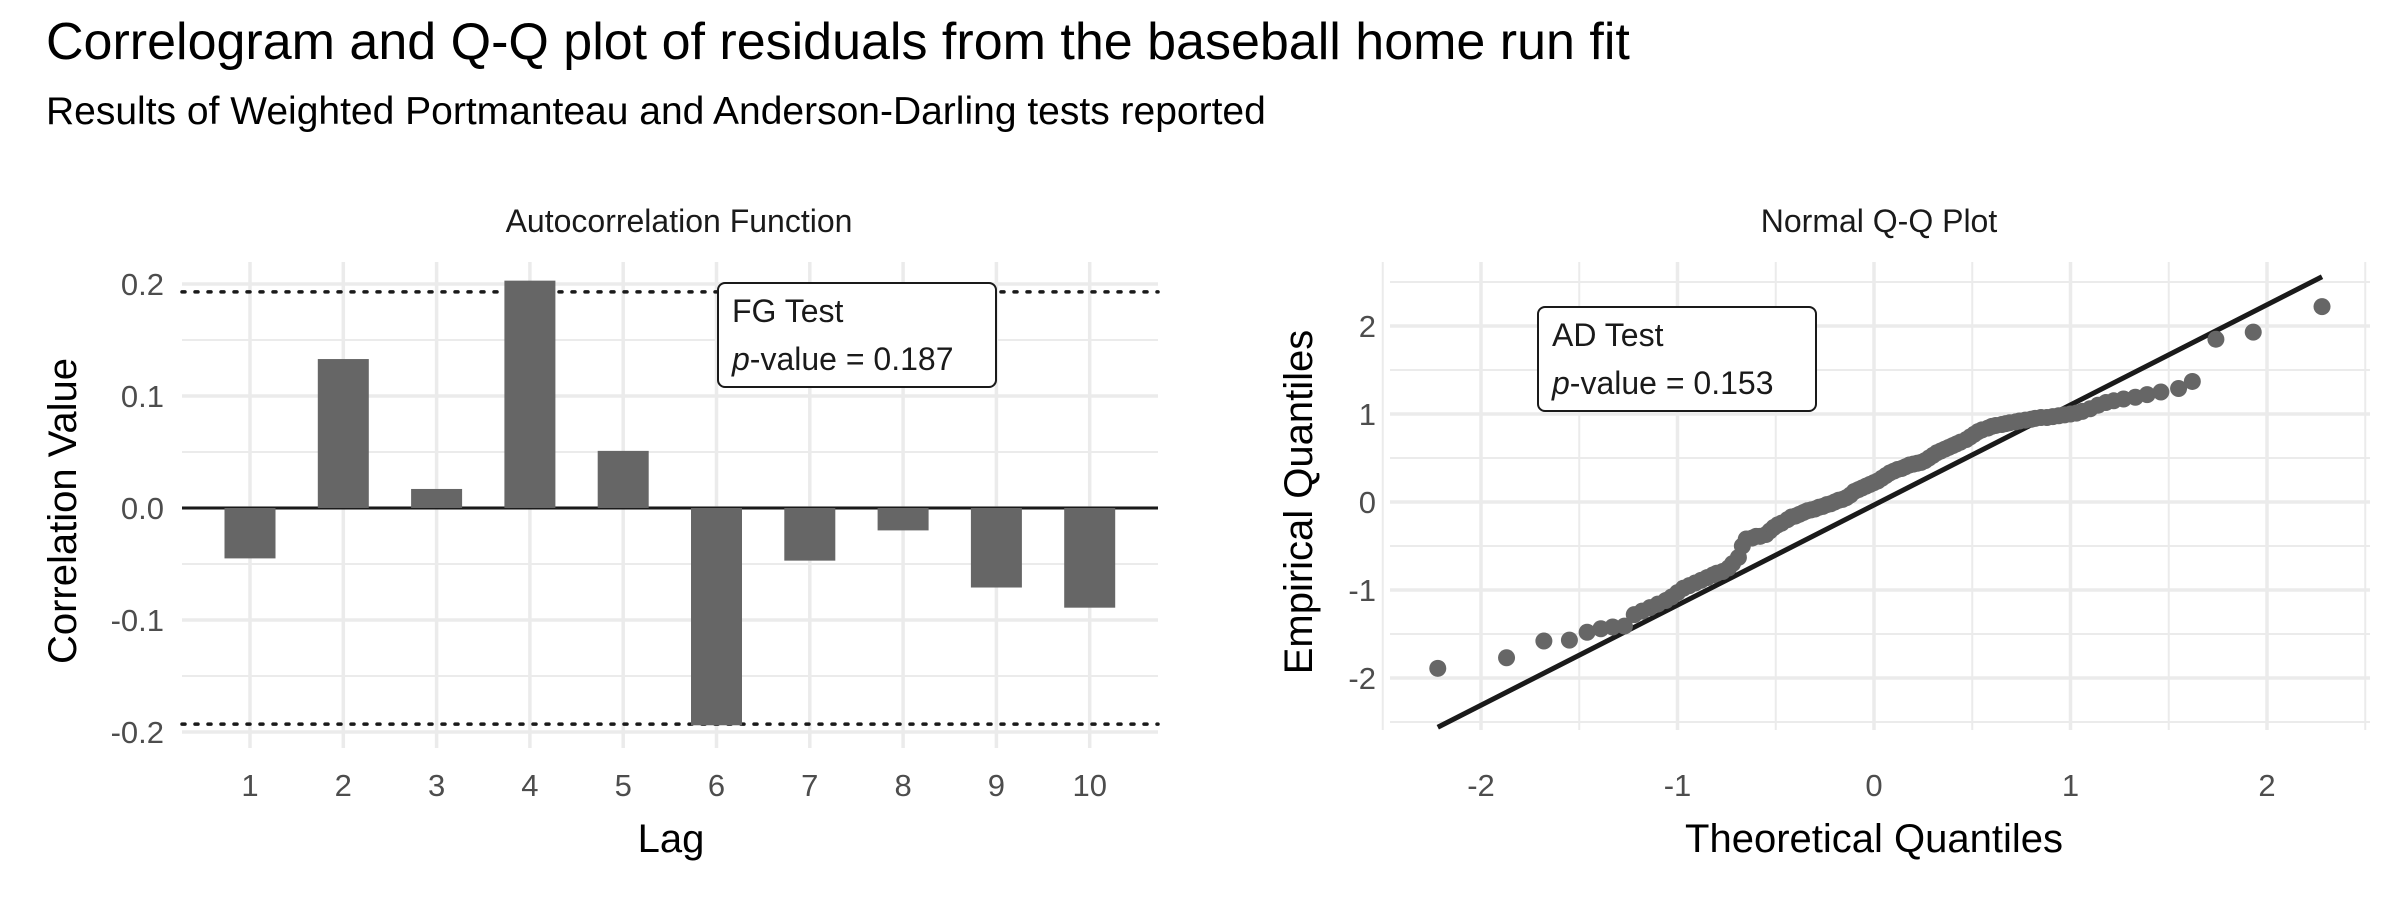 Image resolution: width=2400 pixels, height=900 pixels. What do you see at coordinates (716, 785) in the screenshot?
I see `acf-x-tick-label: 6` at bounding box center [716, 785].